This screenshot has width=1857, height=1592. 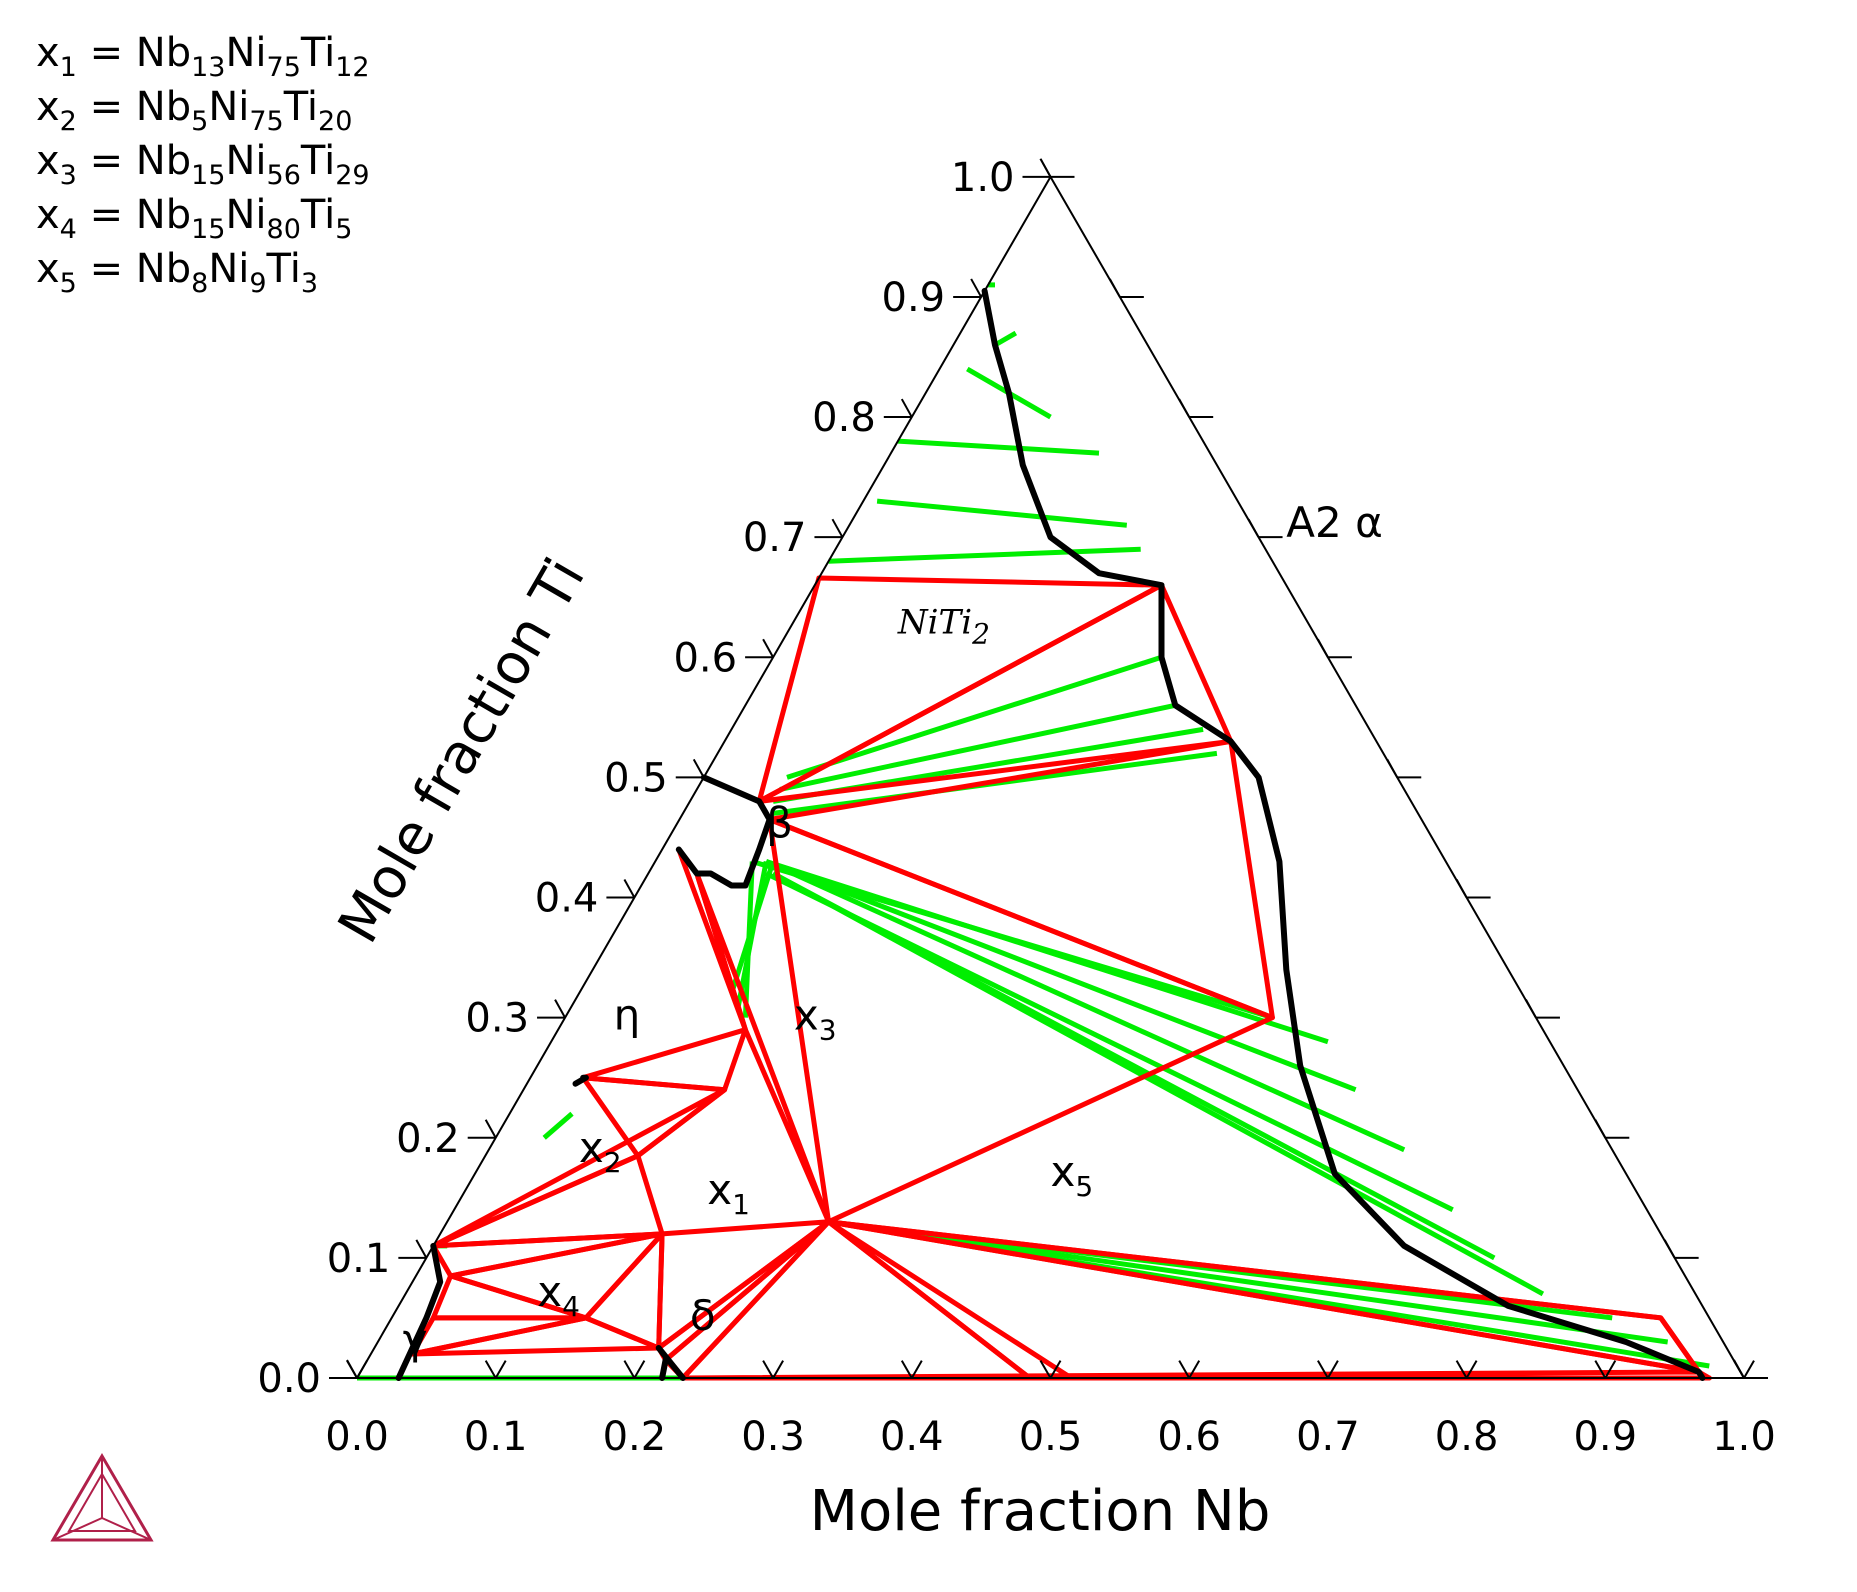 What do you see at coordinates (177, 272) in the screenshot?
I see `legend-x5: x5 = Nb8Ni9Ti3` at bounding box center [177, 272].